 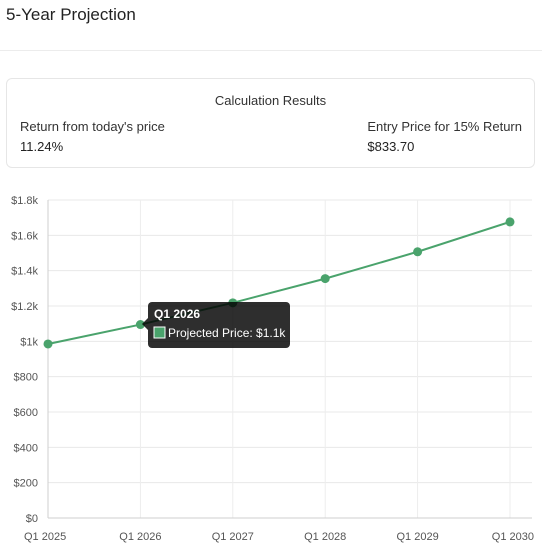 I want to click on results-title: Calculation Results, so click(x=270, y=100).